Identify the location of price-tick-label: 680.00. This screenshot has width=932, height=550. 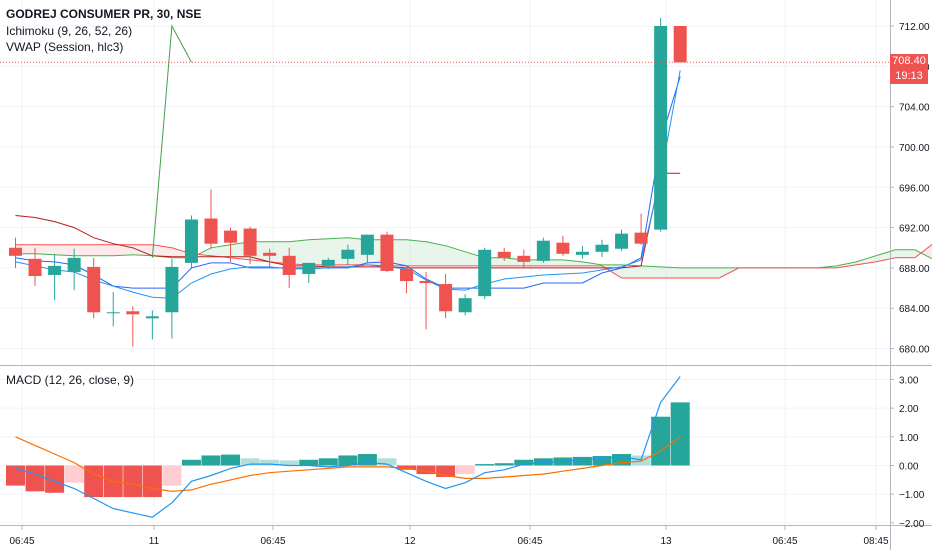
(914, 350).